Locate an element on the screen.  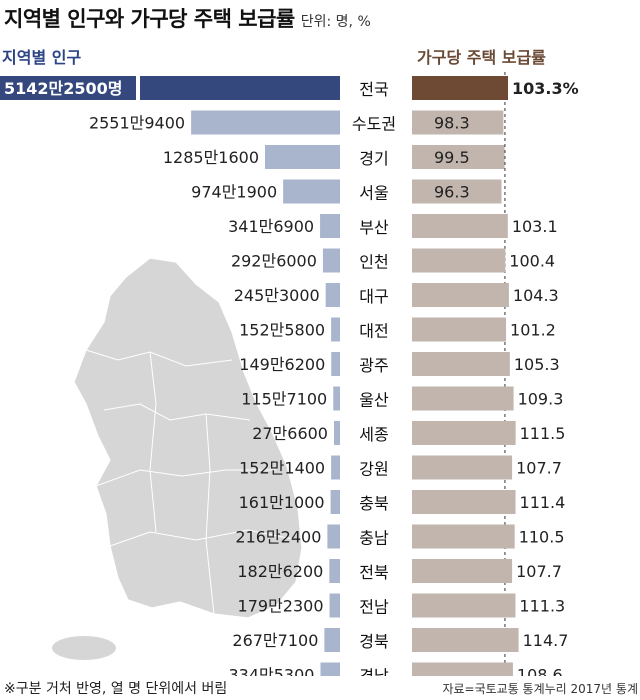
source-note: 자료=국토교통 통계누리 2017년 통계 is located at coordinates (540, 689).